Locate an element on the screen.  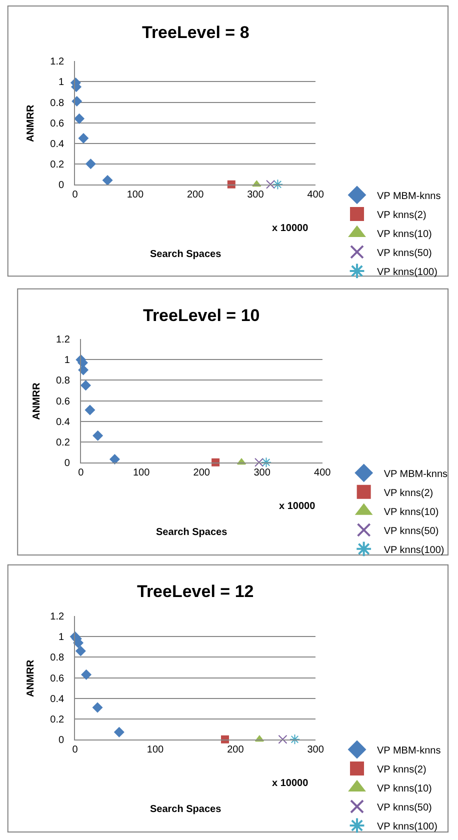
chart-title: TreeLevel = 8 is located at coordinates (196, 32).